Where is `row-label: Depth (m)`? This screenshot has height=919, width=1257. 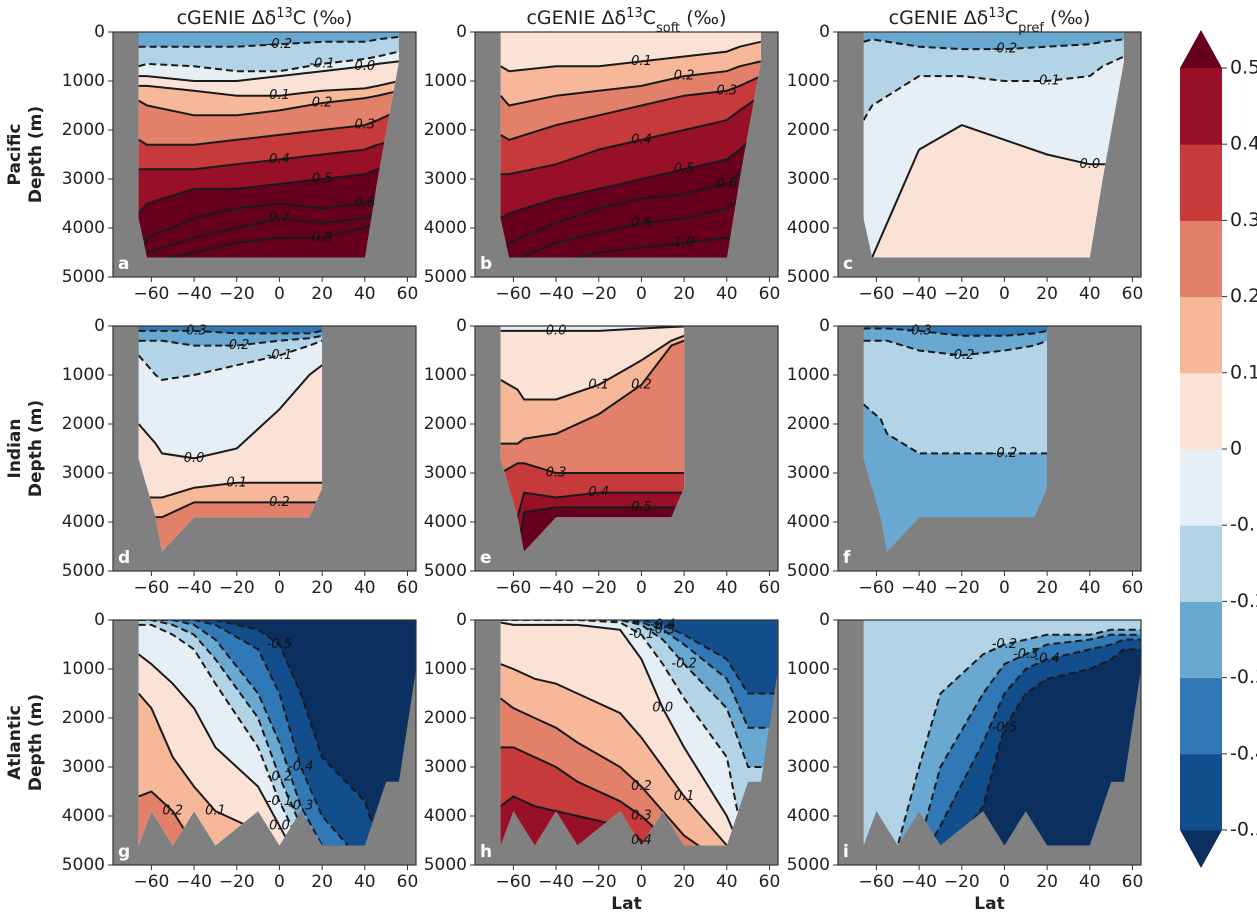 row-label: Depth (m) is located at coordinates (36, 154).